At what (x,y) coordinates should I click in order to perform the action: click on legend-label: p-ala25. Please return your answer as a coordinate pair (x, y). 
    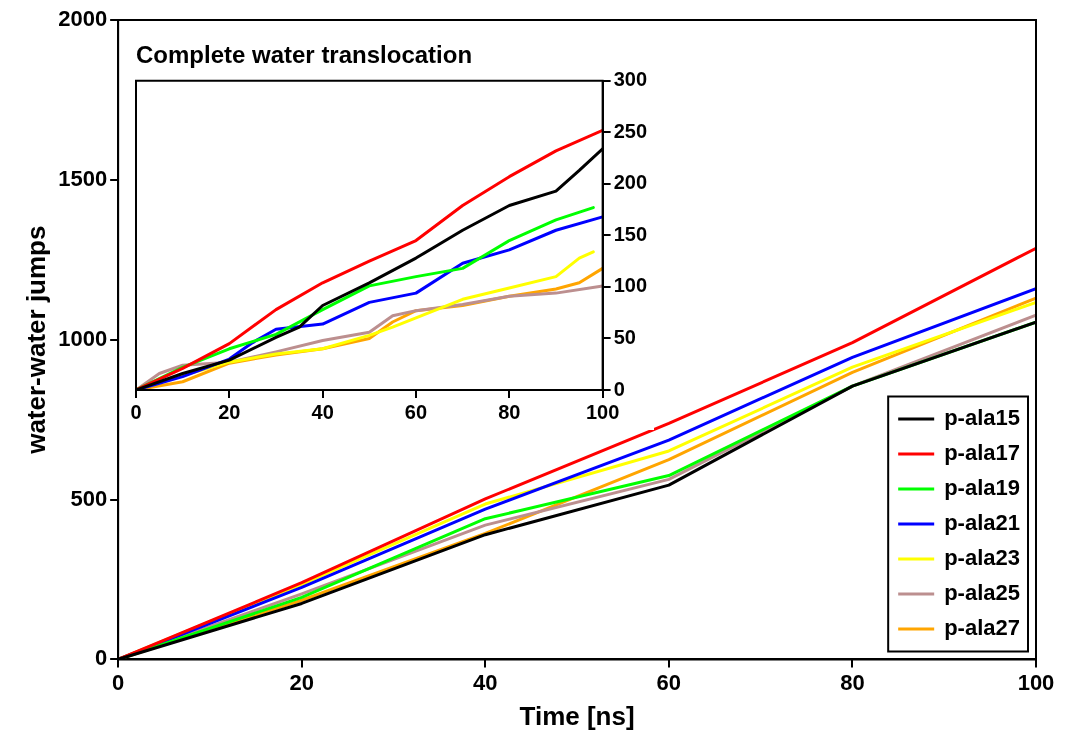
    Looking at the image, I should click on (982, 592).